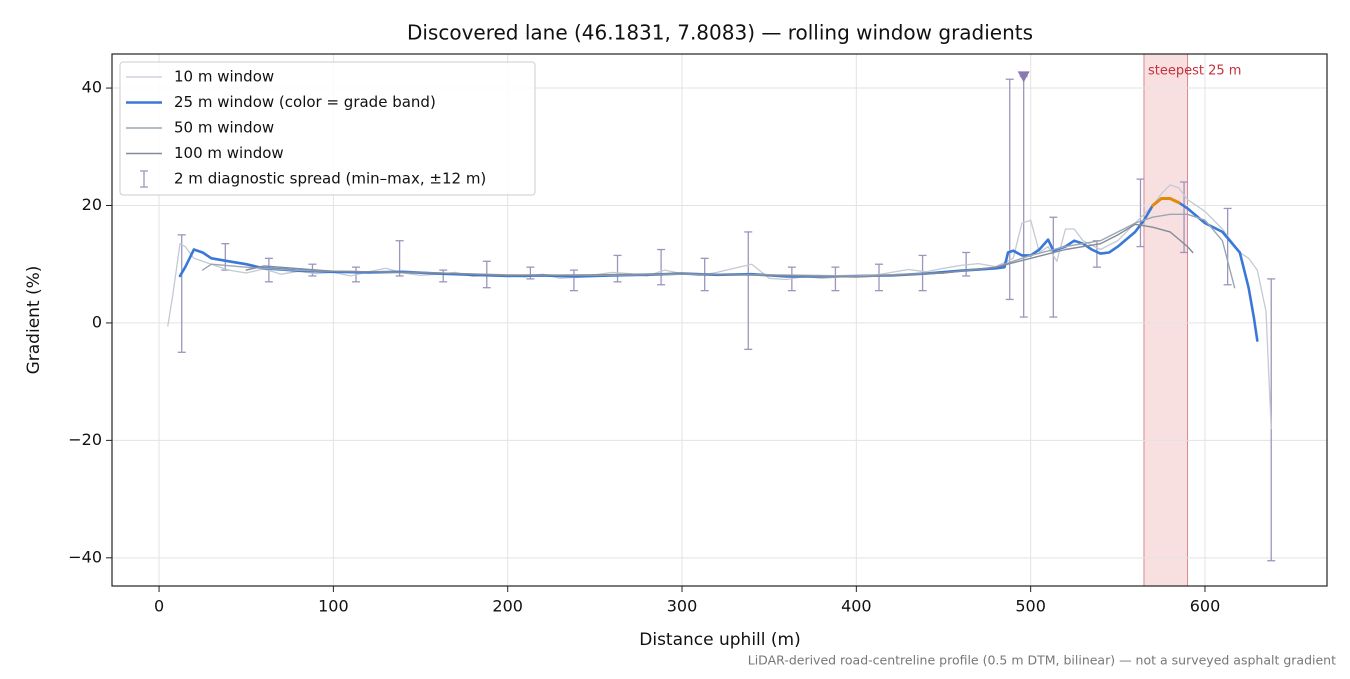 Image resolution: width=1350 pixels, height=679 pixels. What do you see at coordinates (224, 128) in the screenshot?
I see `legend-label: 50 m window` at bounding box center [224, 128].